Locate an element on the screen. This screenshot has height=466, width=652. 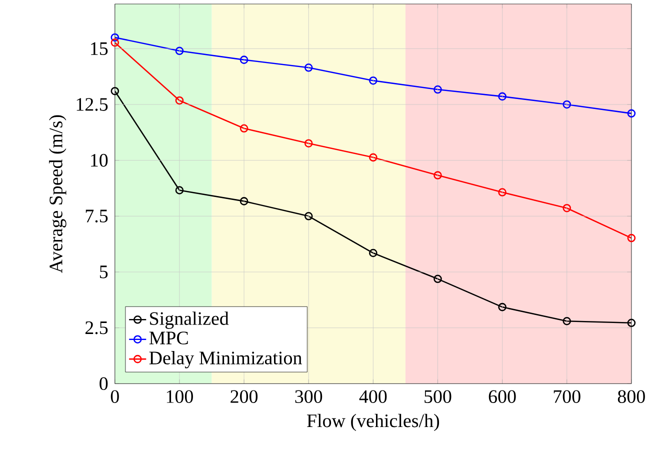
y-tick-label: 7.5 is located at coordinates (97, 216).